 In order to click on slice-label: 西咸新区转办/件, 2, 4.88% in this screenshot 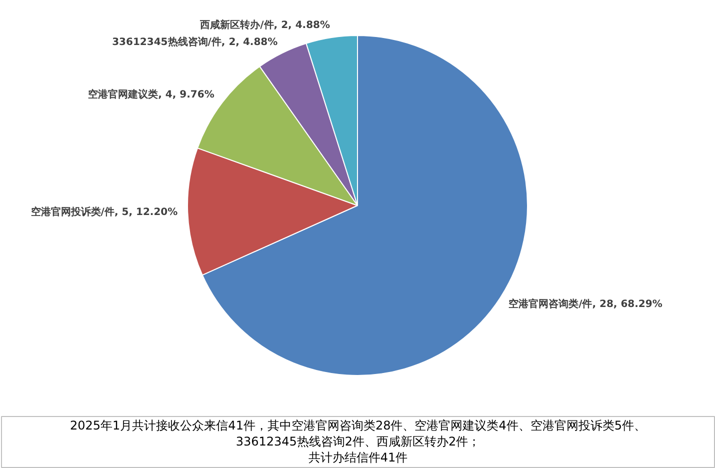, I will do `click(264, 25)`.